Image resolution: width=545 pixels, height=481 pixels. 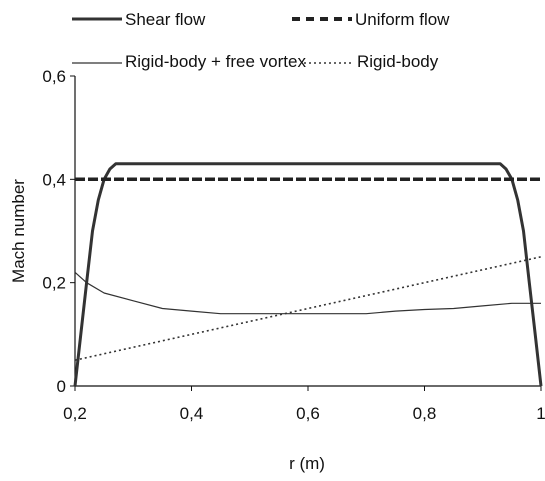 What do you see at coordinates (402, 19) in the screenshot?
I see `legend-label-uniform-flow: Uniform flow` at bounding box center [402, 19].